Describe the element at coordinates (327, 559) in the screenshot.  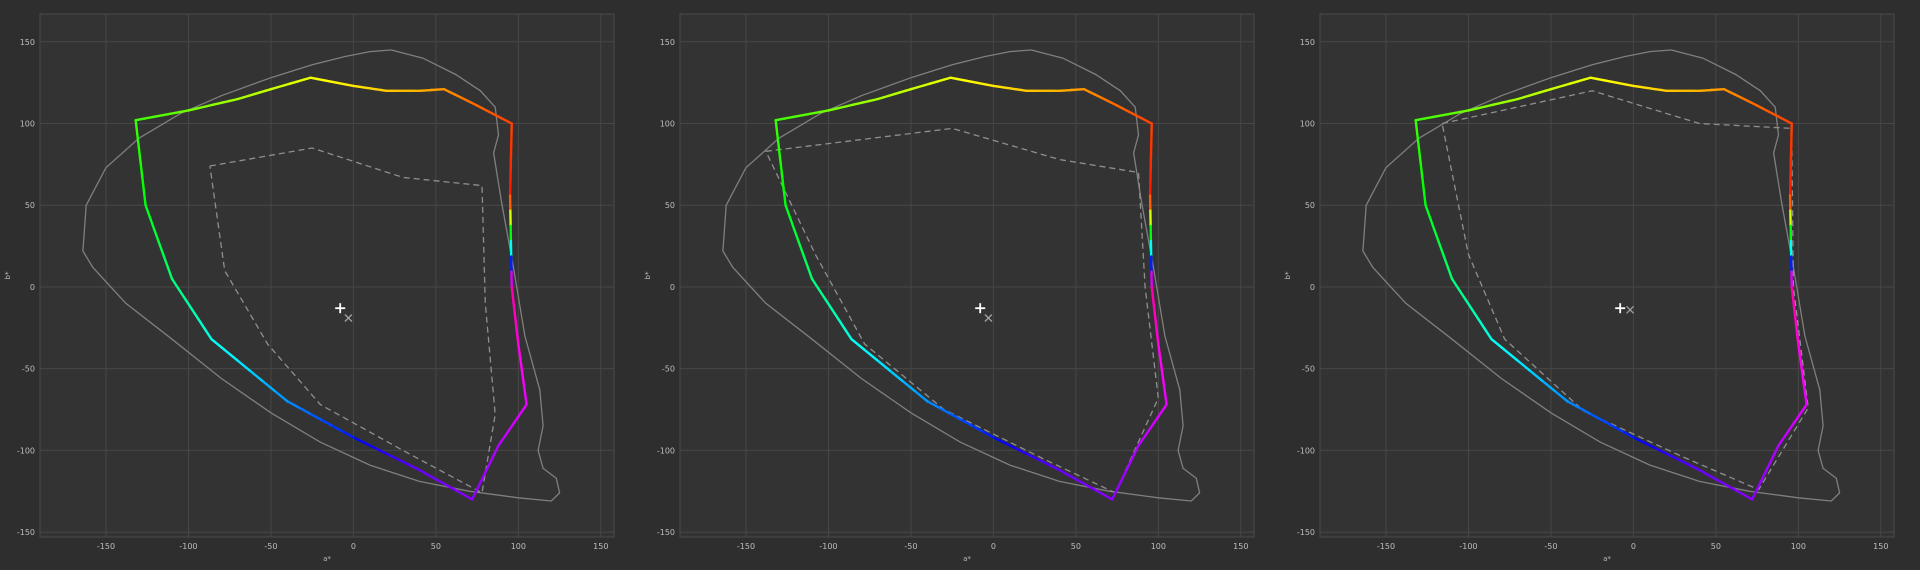
I see `x-axis-label: a*` at that location.